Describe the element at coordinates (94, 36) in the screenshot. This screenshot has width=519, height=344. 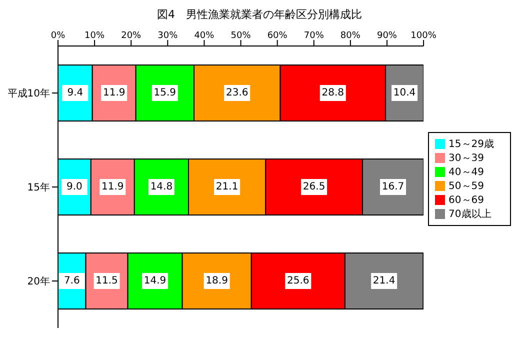
I see `x-tick-label: 10%` at that location.